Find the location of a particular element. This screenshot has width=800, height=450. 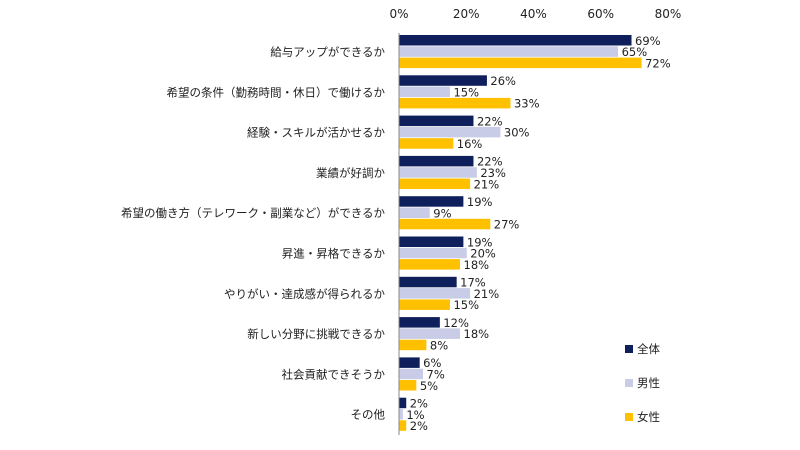

x-tick-label: 60% is located at coordinates (600, 14).